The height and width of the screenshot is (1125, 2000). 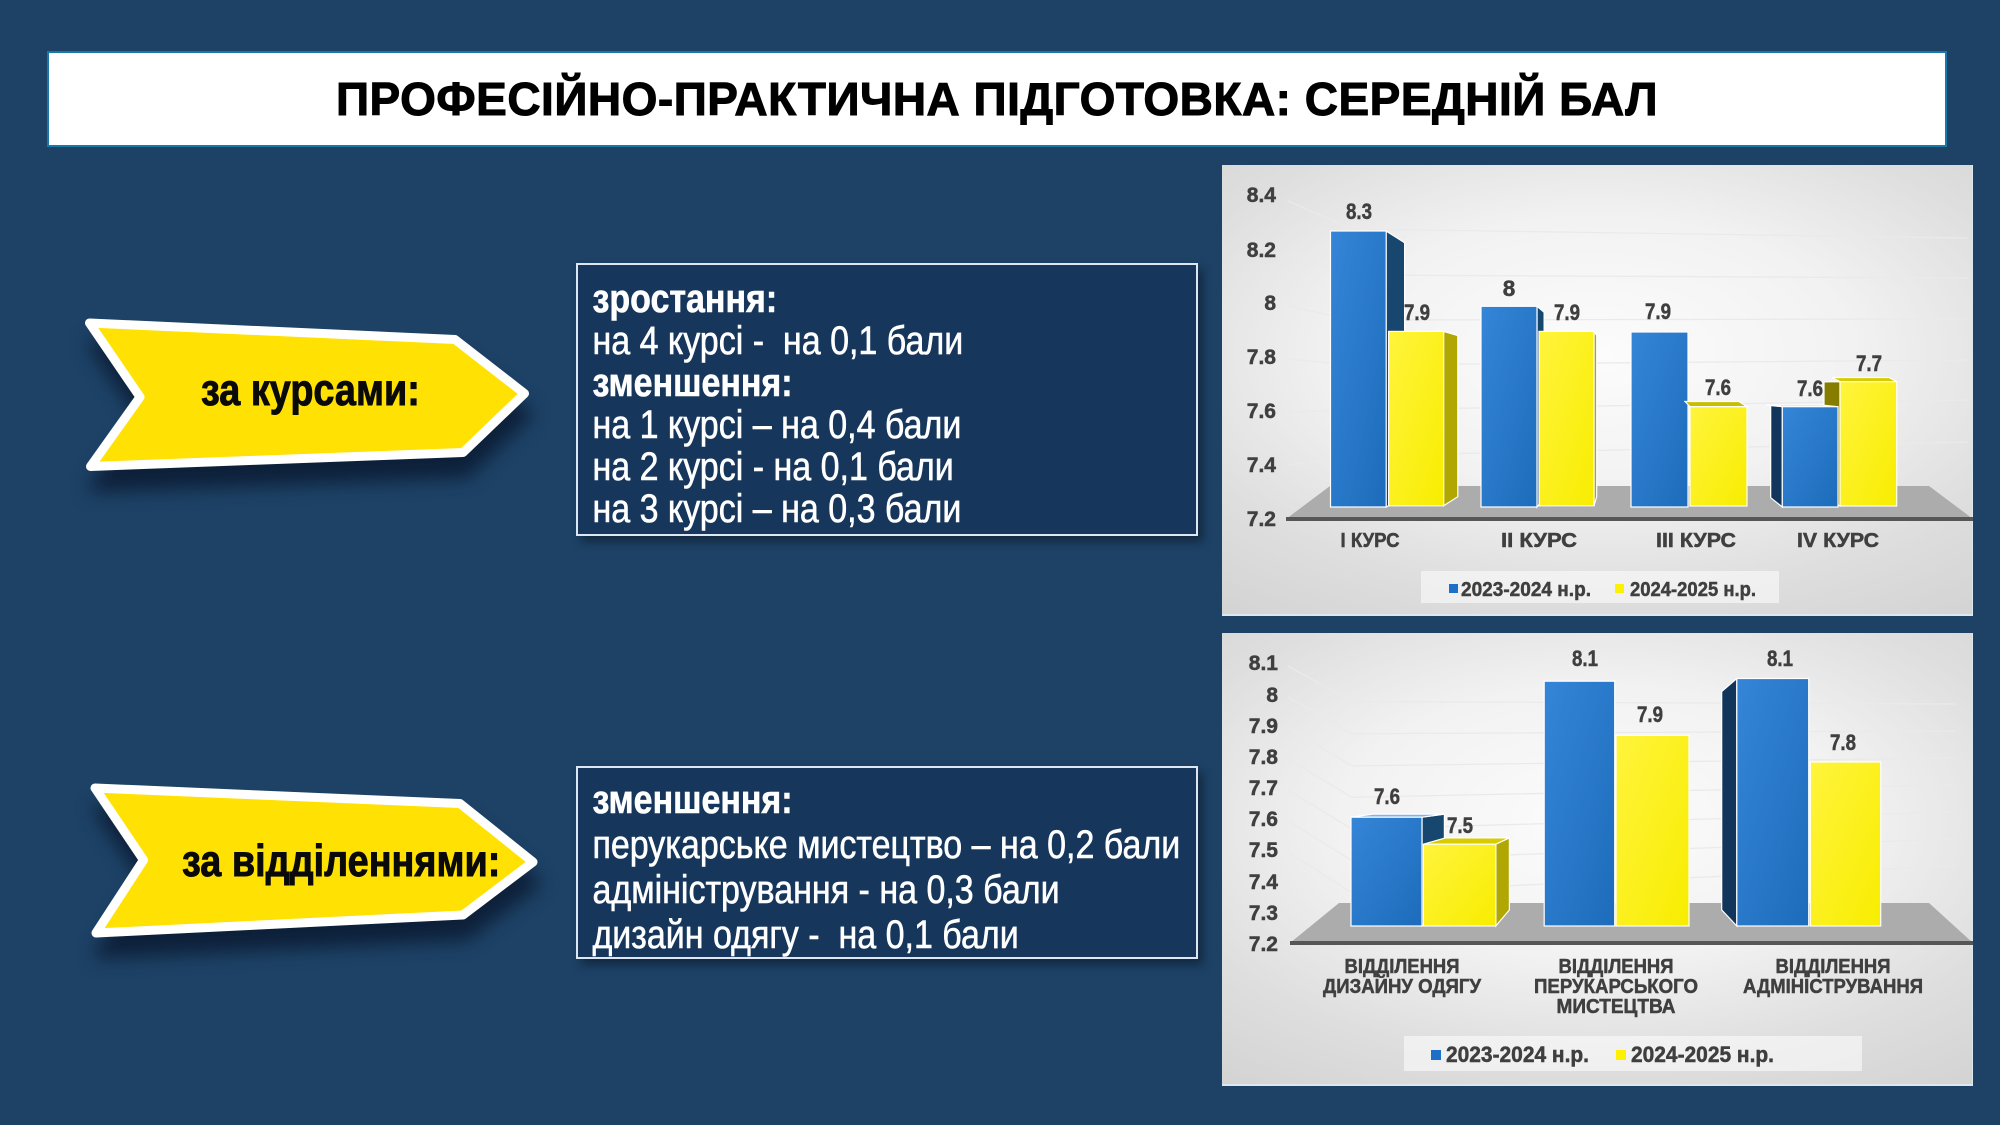 What do you see at coordinates (1833, 987) in the screenshot?
I see `svg-text: АДМІНІСТРУВАННЯ` at bounding box center [1833, 987].